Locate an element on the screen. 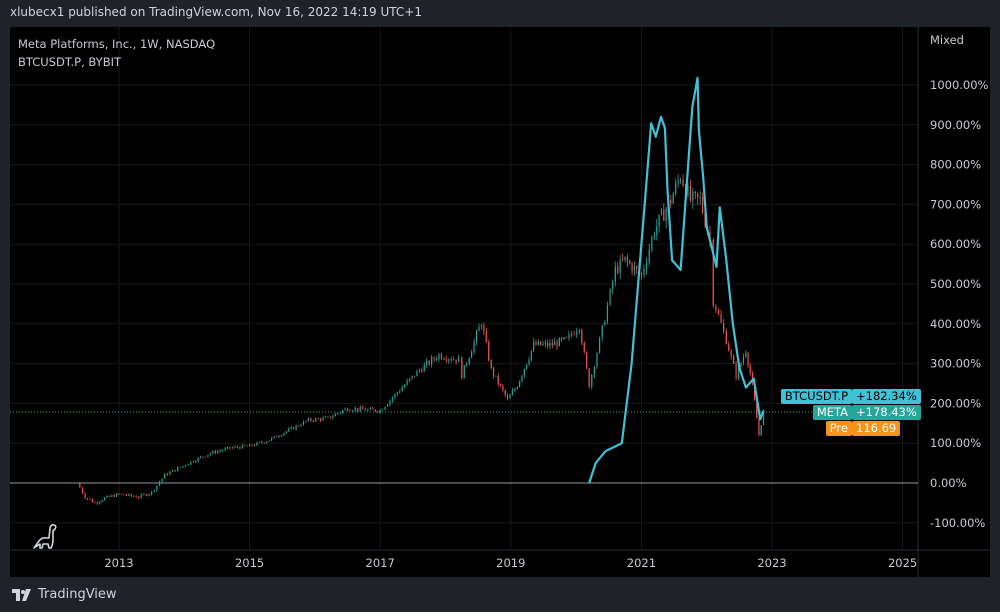 This screenshot has height=612, width=1000. y-tick-label: 600.00% is located at coordinates (955, 244).